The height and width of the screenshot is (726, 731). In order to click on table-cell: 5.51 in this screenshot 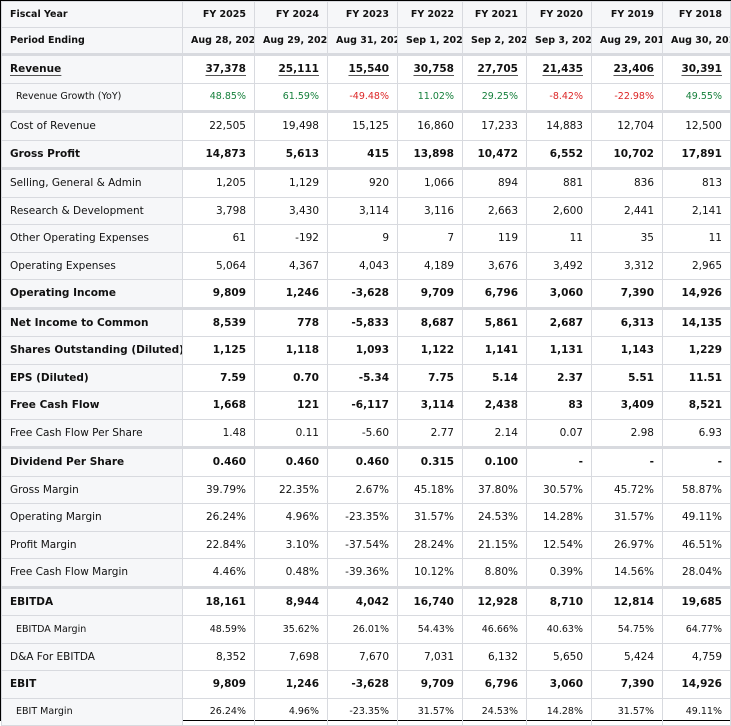, I will do `click(627, 377)`.